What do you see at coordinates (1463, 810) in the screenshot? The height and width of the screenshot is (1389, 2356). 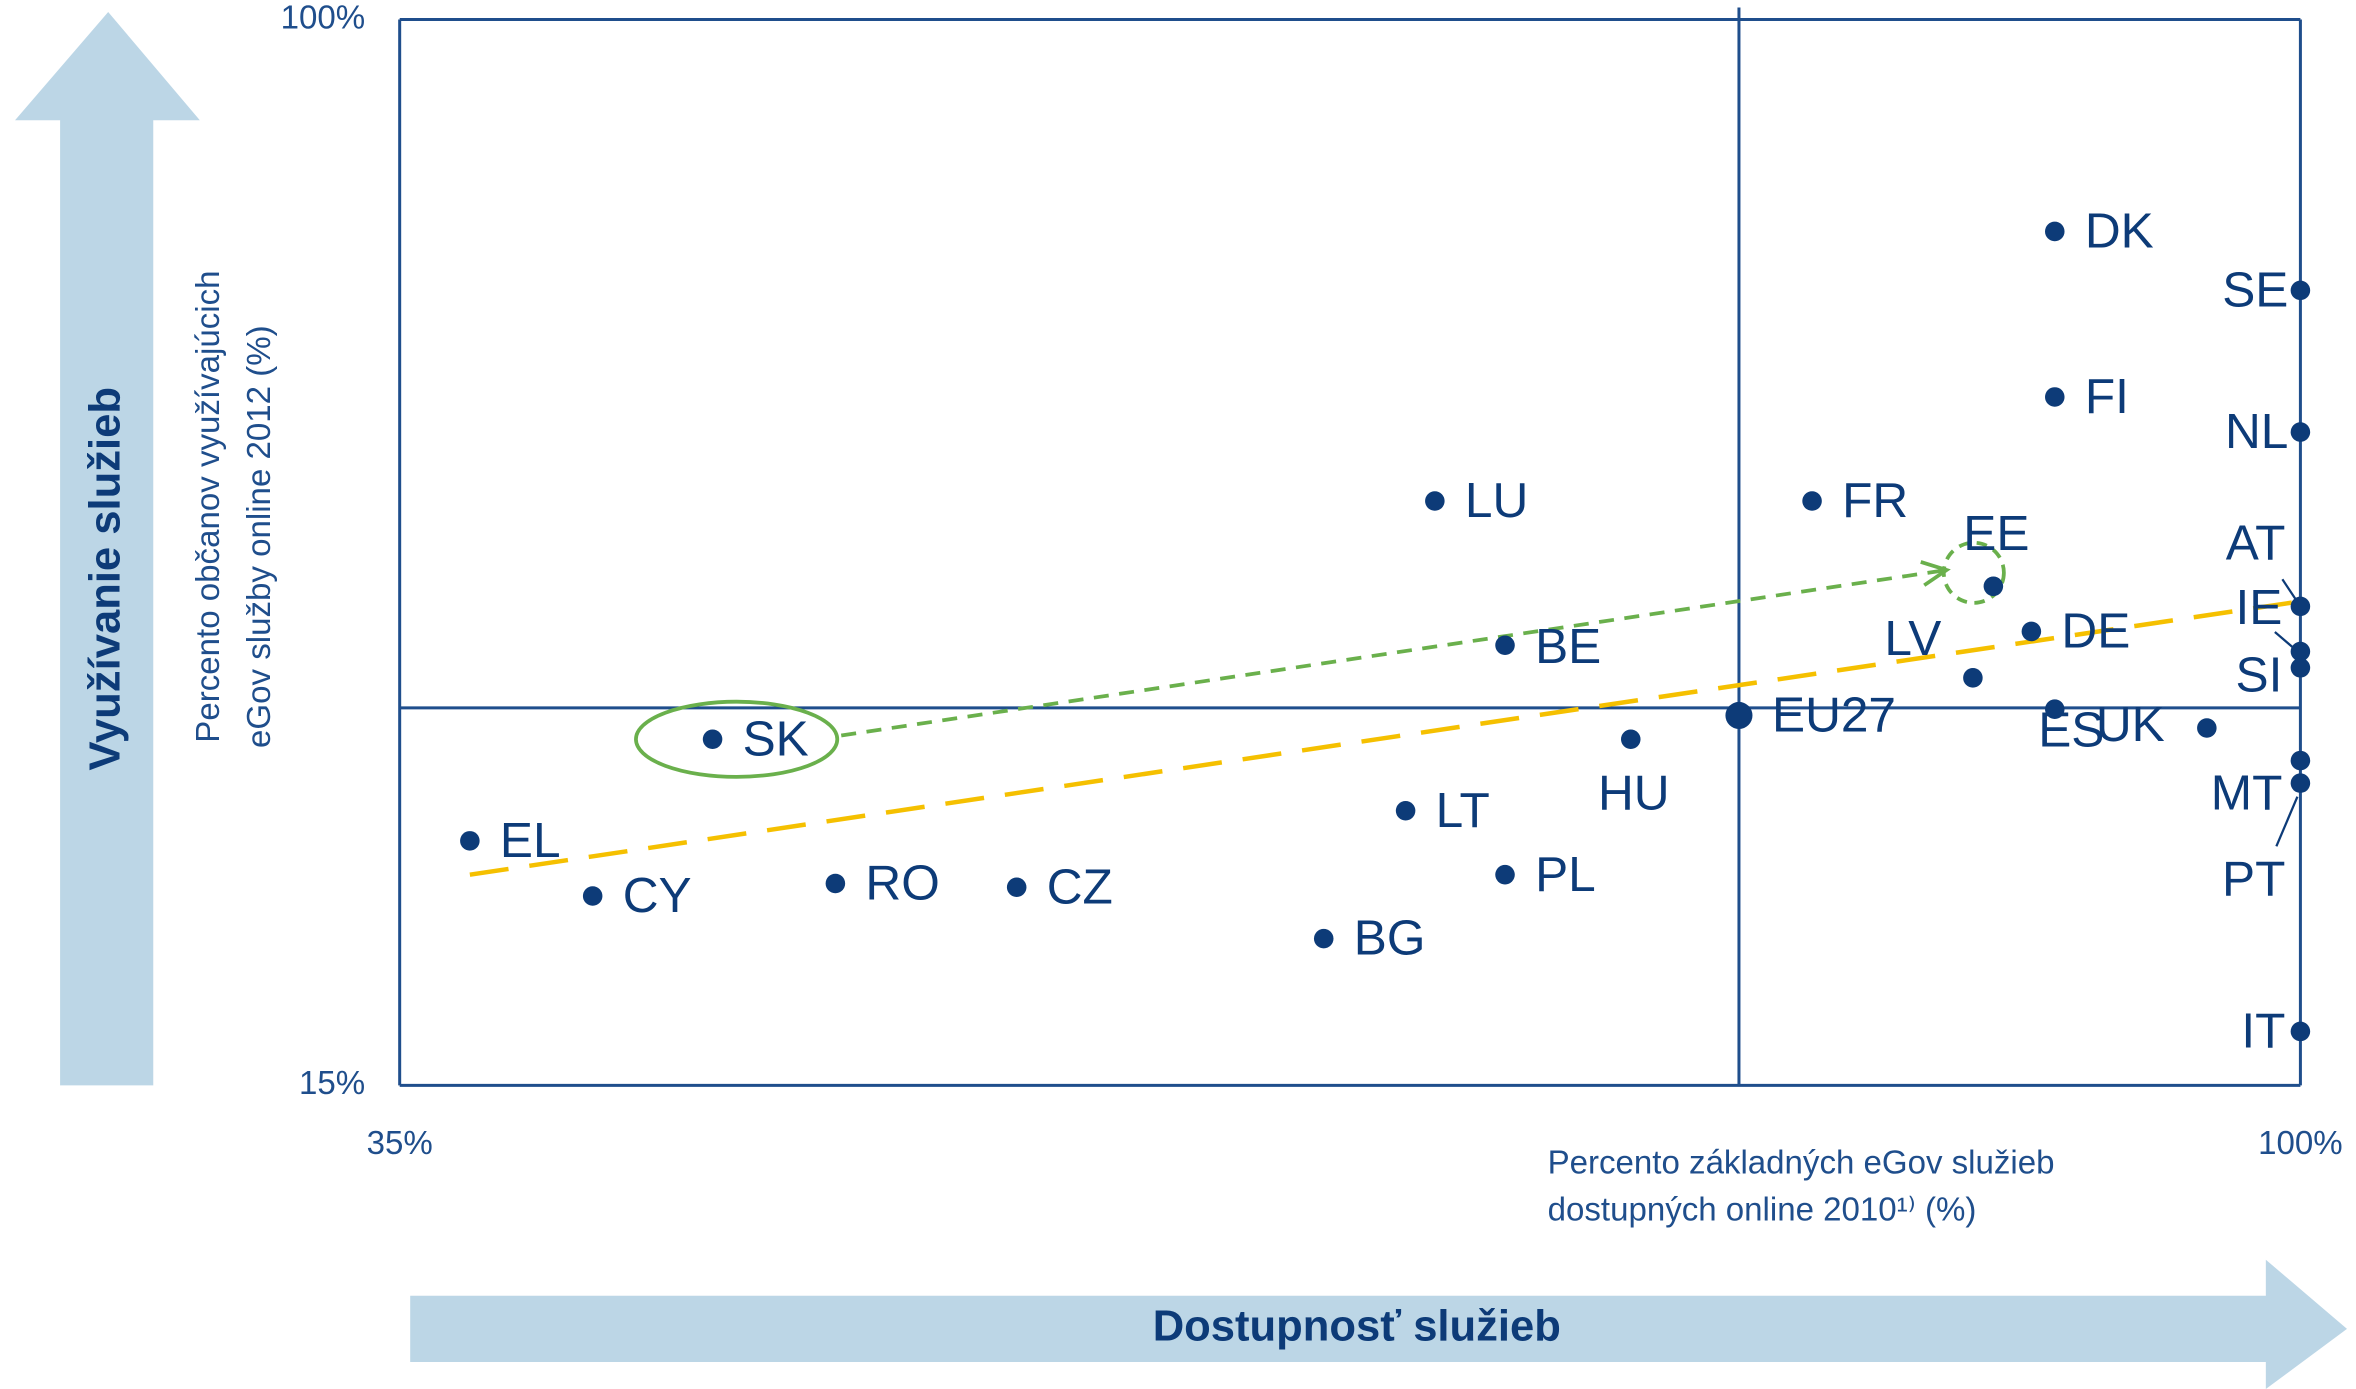 I see `point-label: LT` at bounding box center [1463, 810].